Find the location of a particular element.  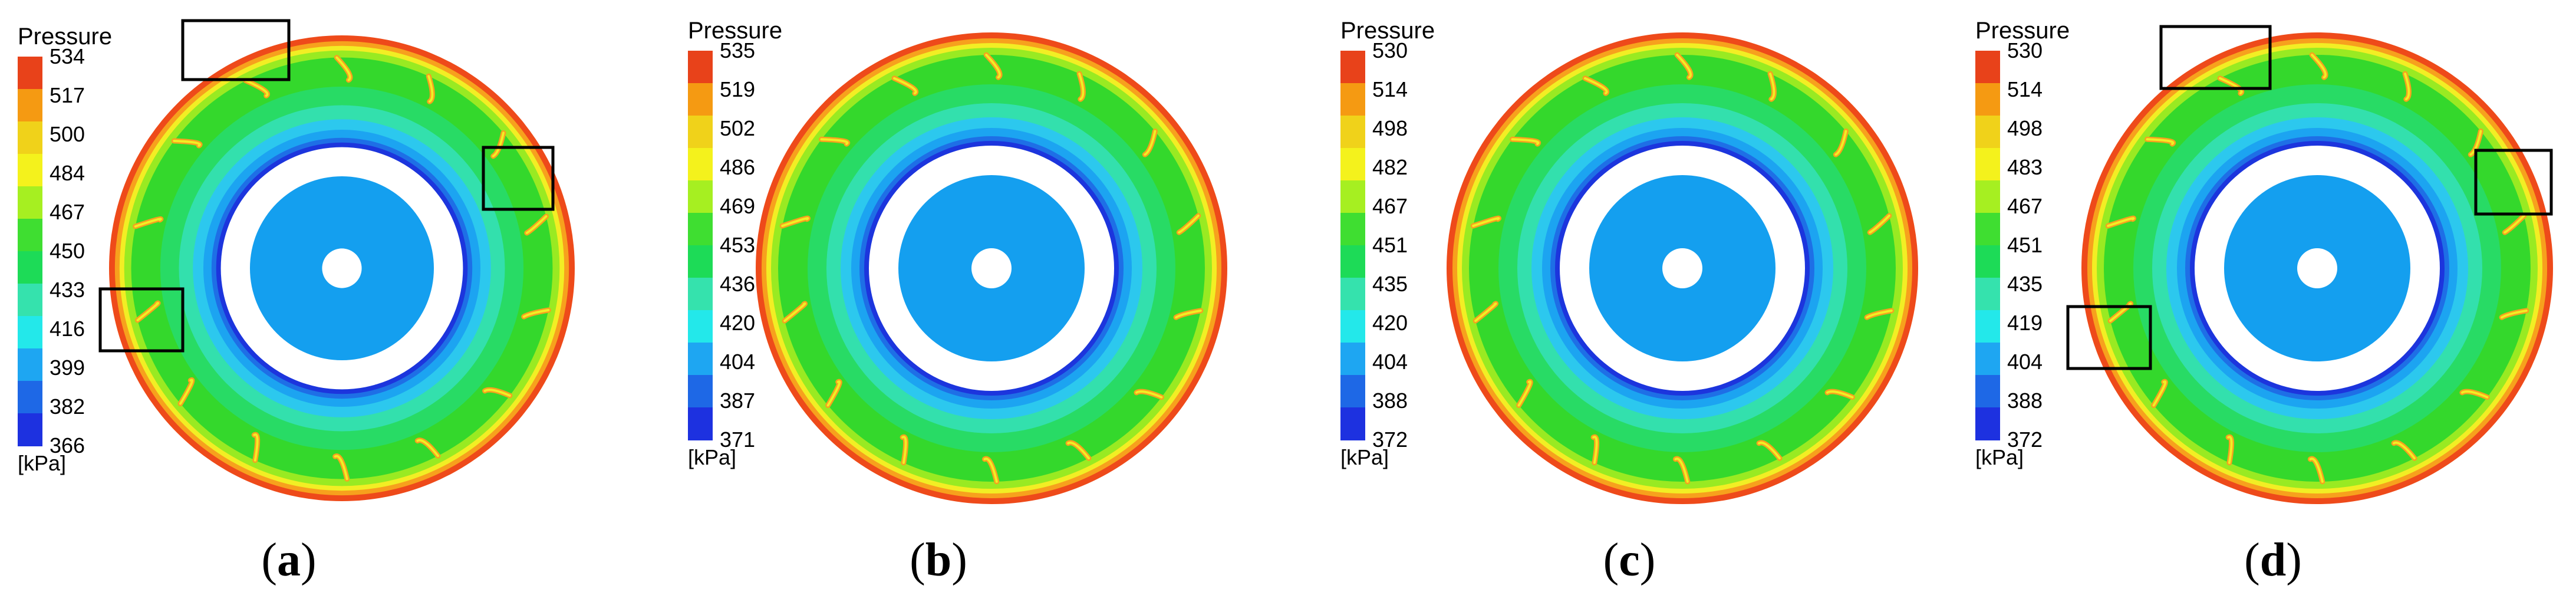

legend-tick-label: 483 is located at coordinates (2025, 167).